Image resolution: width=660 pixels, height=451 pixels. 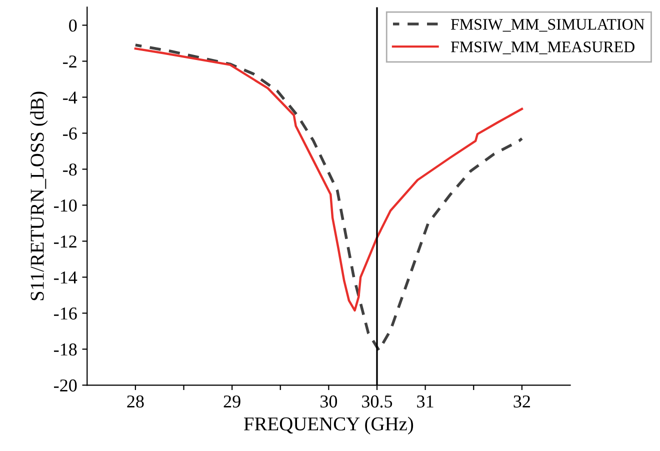 What do you see at coordinates (425, 401) in the screenshot?
I see `x-tick-label: 31` at bounding box center [425, 401].